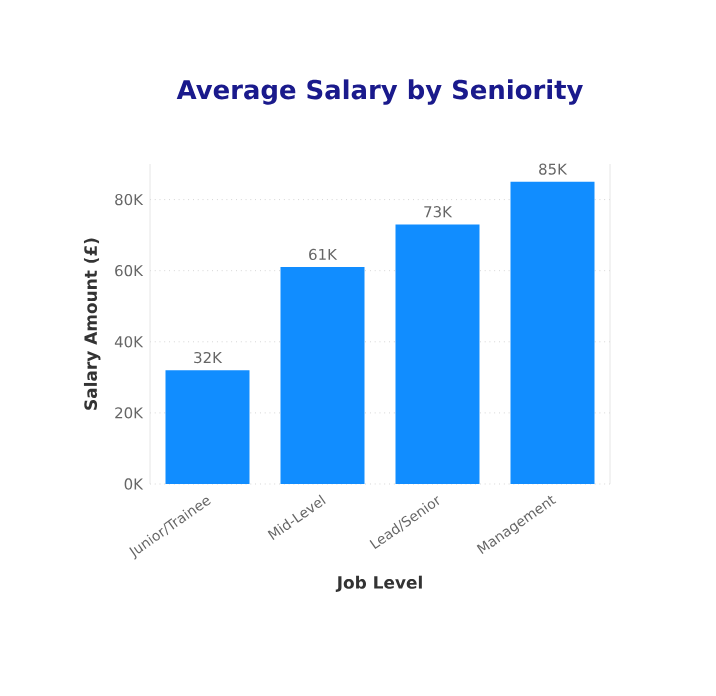  What do you see at coordinates (379, 92) in the screenshot?
I see `chart-title: Average Salary by Seniority` at bounding box center [379, 92].